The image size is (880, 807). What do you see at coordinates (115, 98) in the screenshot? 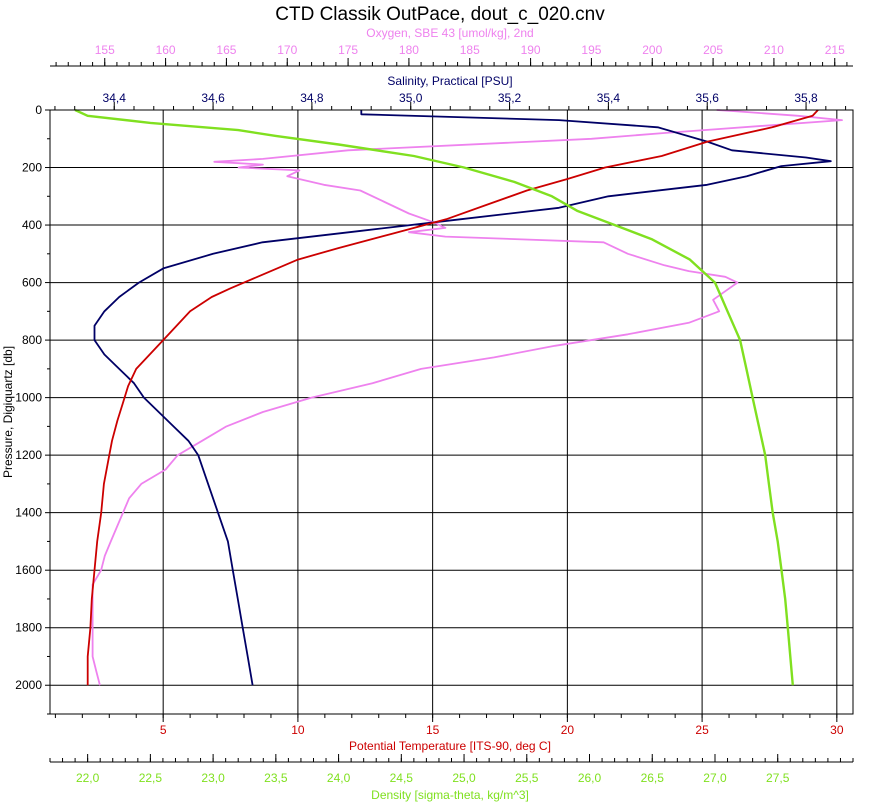
I see `salinity-tick-label: 34,4` at bounding box center [115, 98].